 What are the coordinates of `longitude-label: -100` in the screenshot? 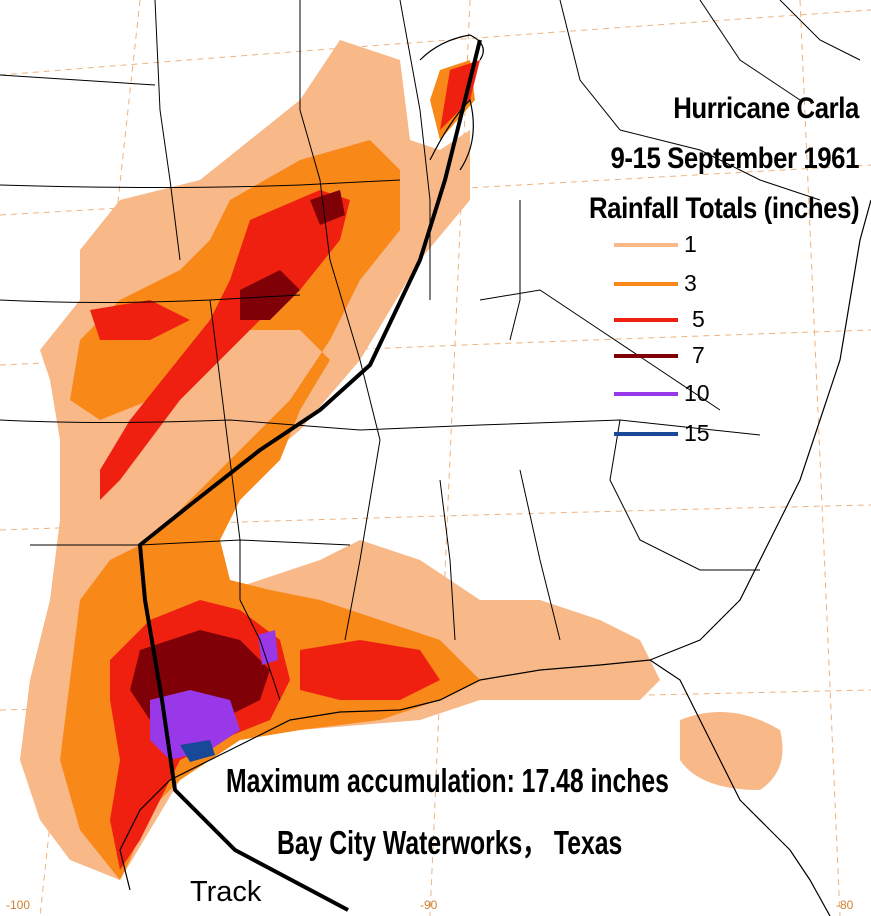 It's located at (18, 905).